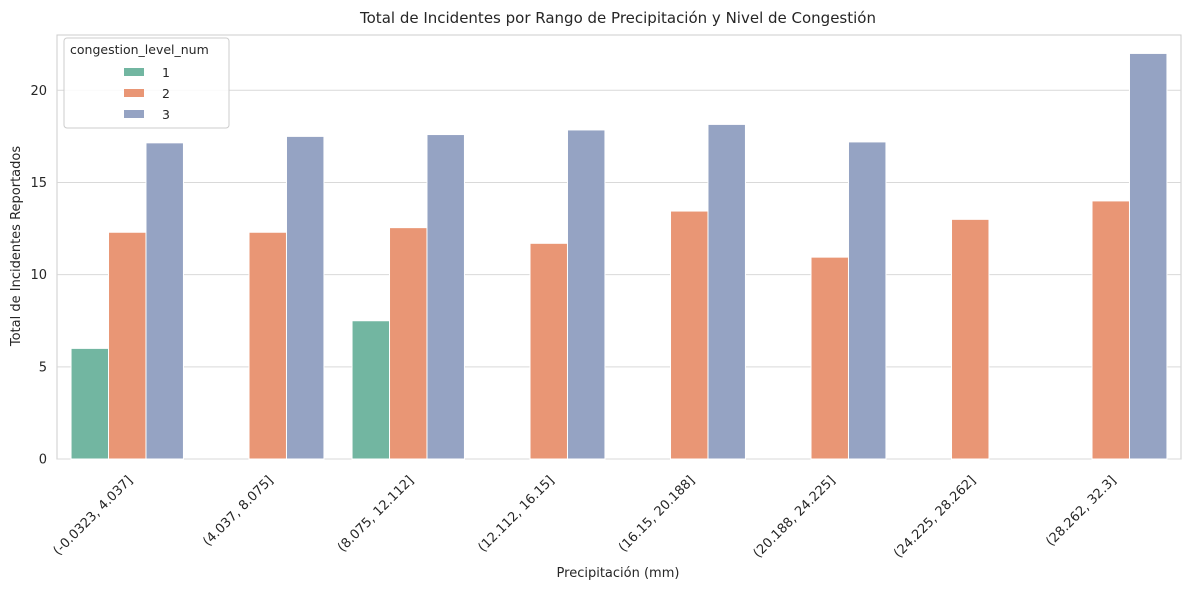  What do you see at coordinates (16, 246) in the screenshot?
I see `y-axis-label: Total de Incidentes Reportados` at bounding box center [16, 246].